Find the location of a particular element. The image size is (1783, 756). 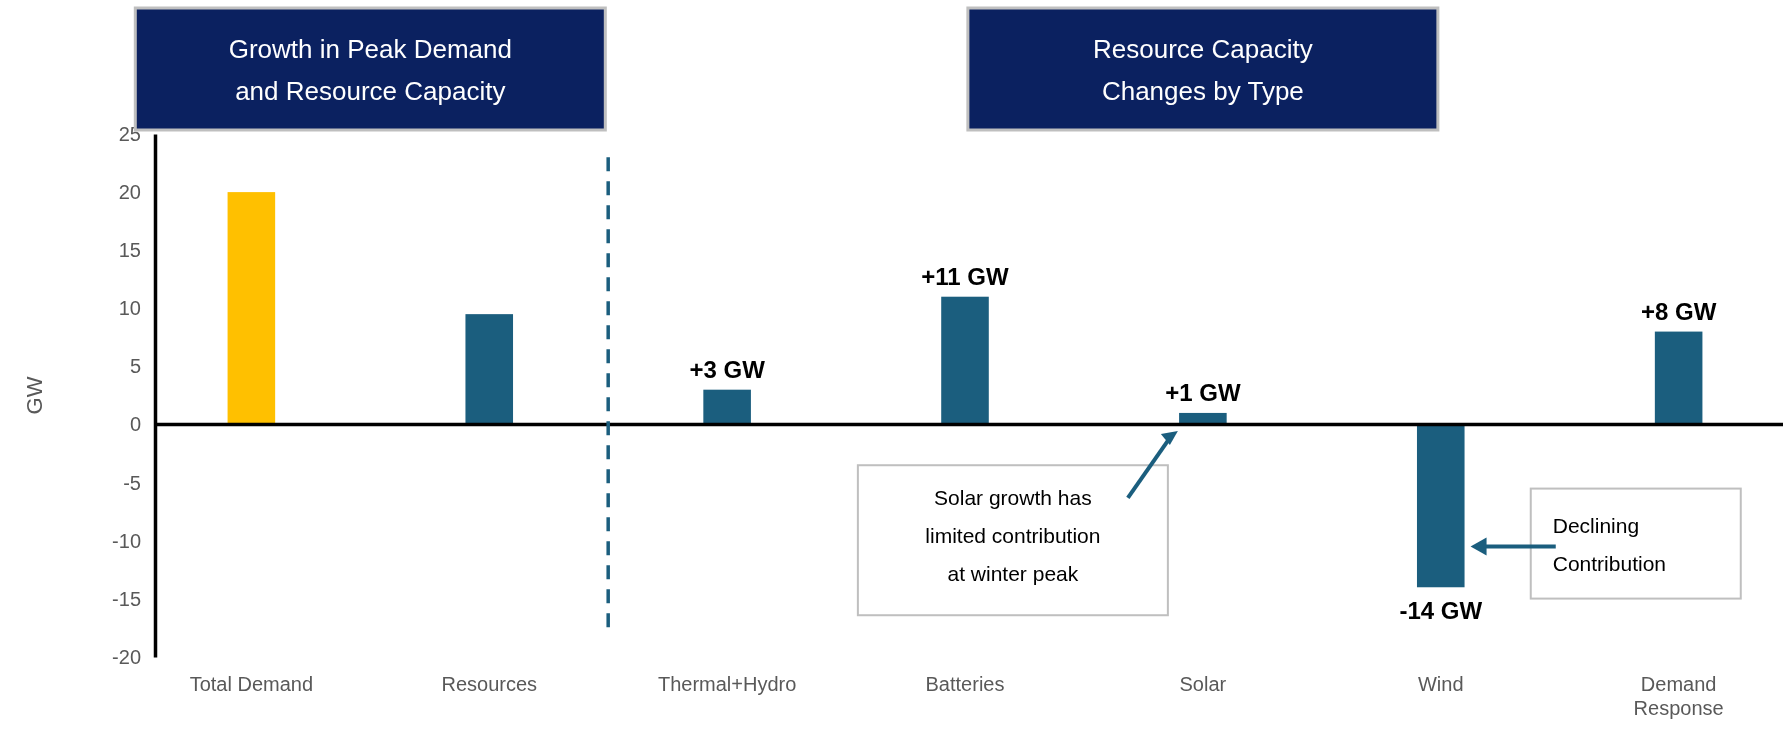

x-tick-label: Solar is located at coordinates (1203, 684).